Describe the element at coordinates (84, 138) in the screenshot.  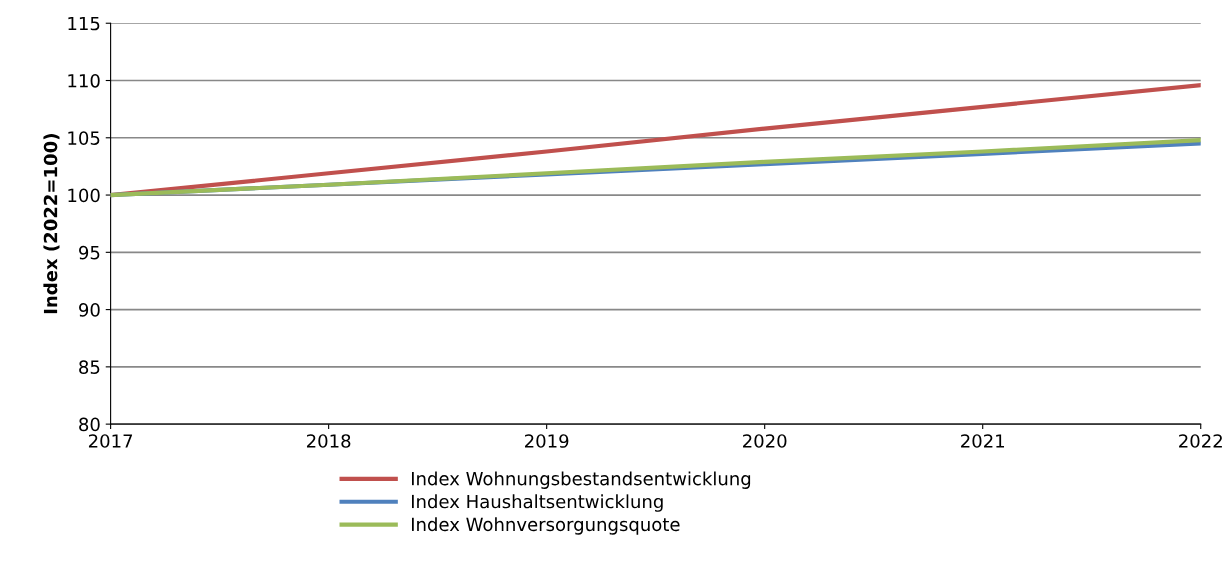
I see `y-tick-label: 105` at that location.